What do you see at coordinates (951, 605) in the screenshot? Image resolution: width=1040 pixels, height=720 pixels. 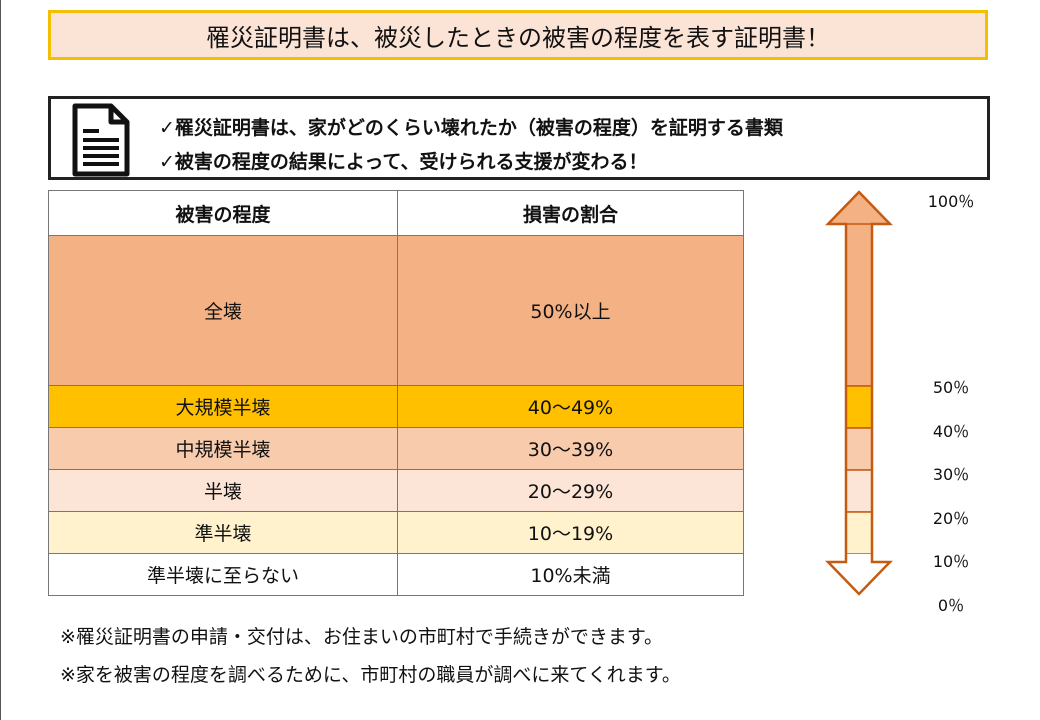 I see `scale-label-0: 0％` at bounding box center [951, 605].